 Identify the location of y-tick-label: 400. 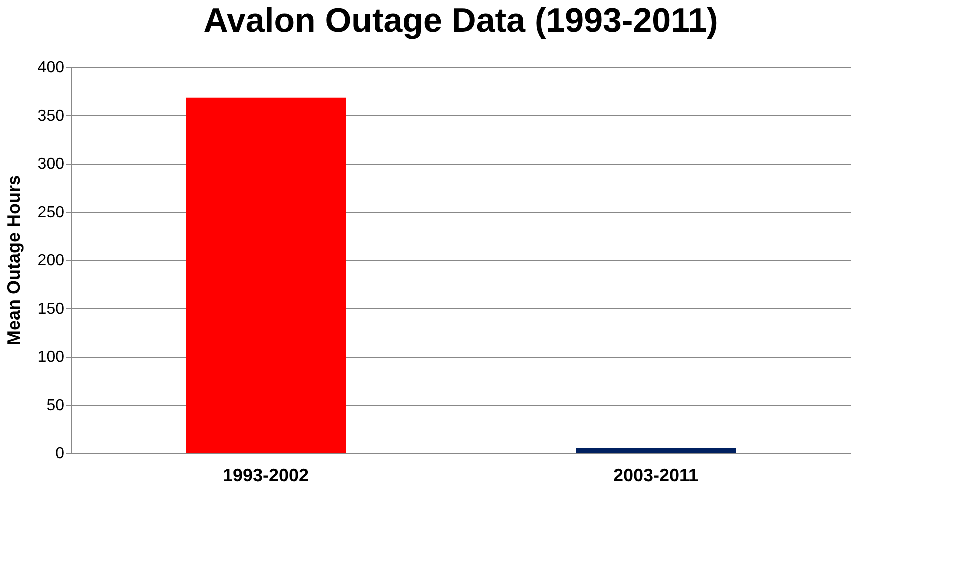
(51, 68).